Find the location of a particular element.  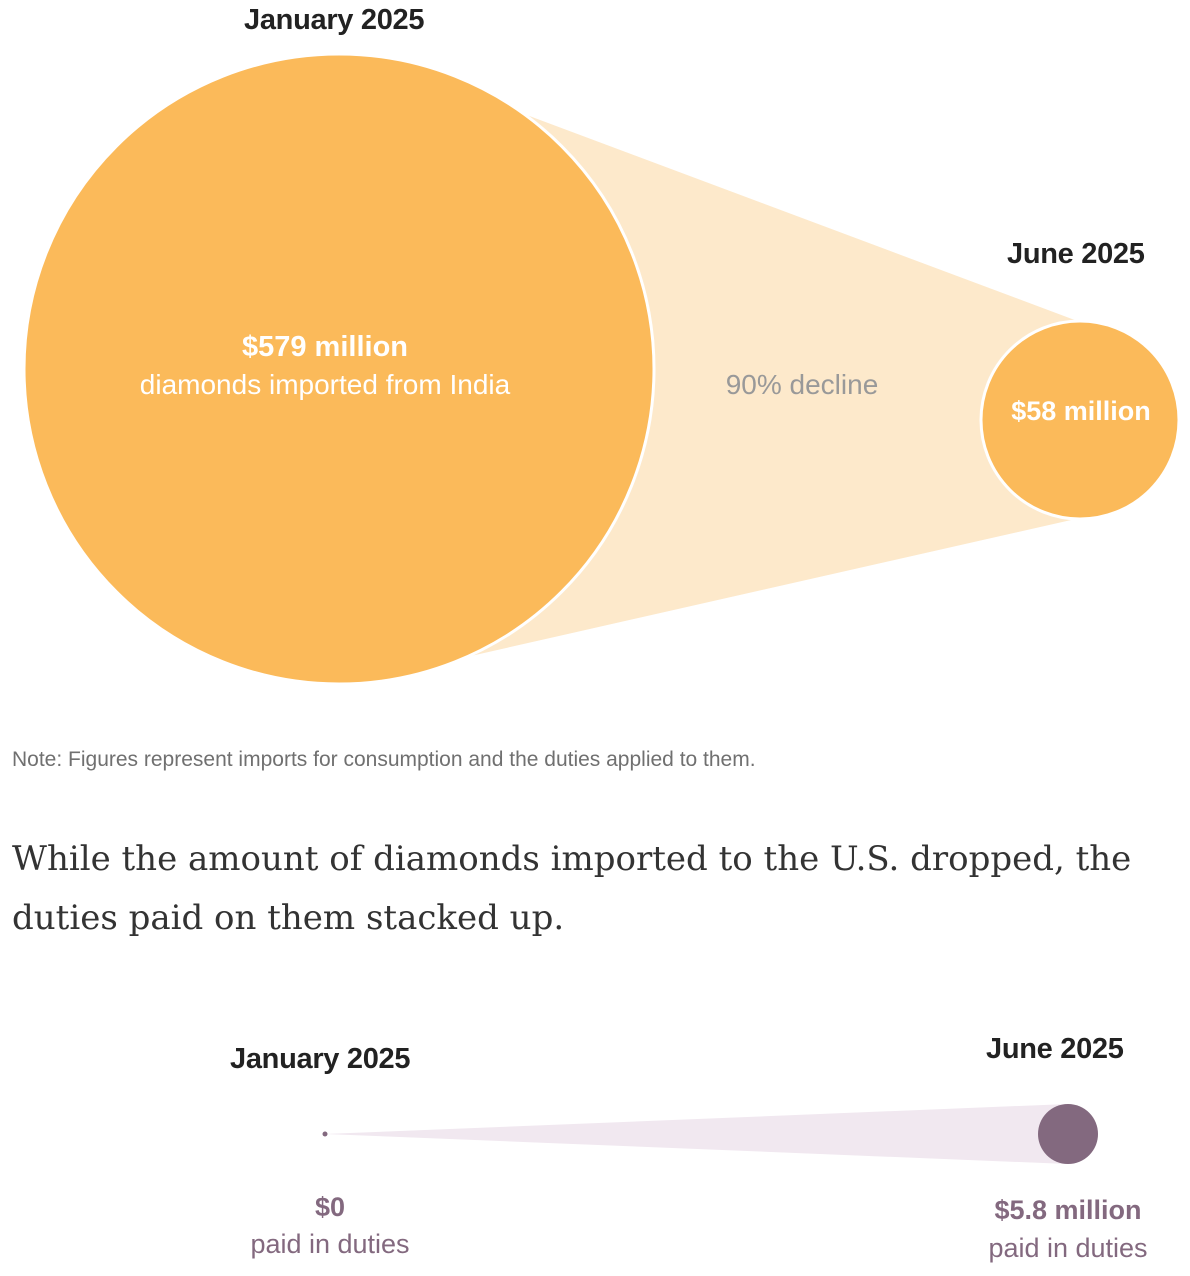

duties-connector-band is located at coordinates (696, 1134).